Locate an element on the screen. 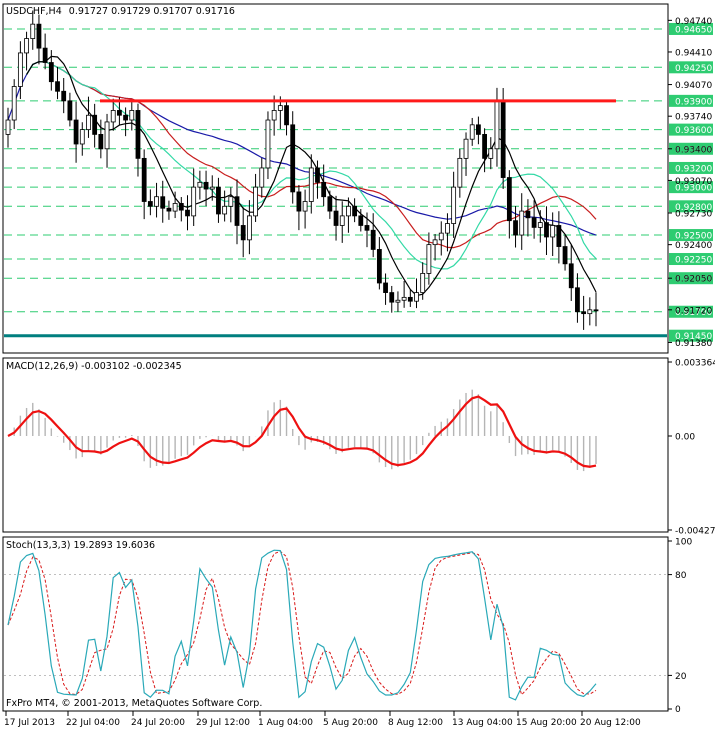 The image size is (715, 730). grid-level-label: 0.94650 is located at coordinates (693, 30).